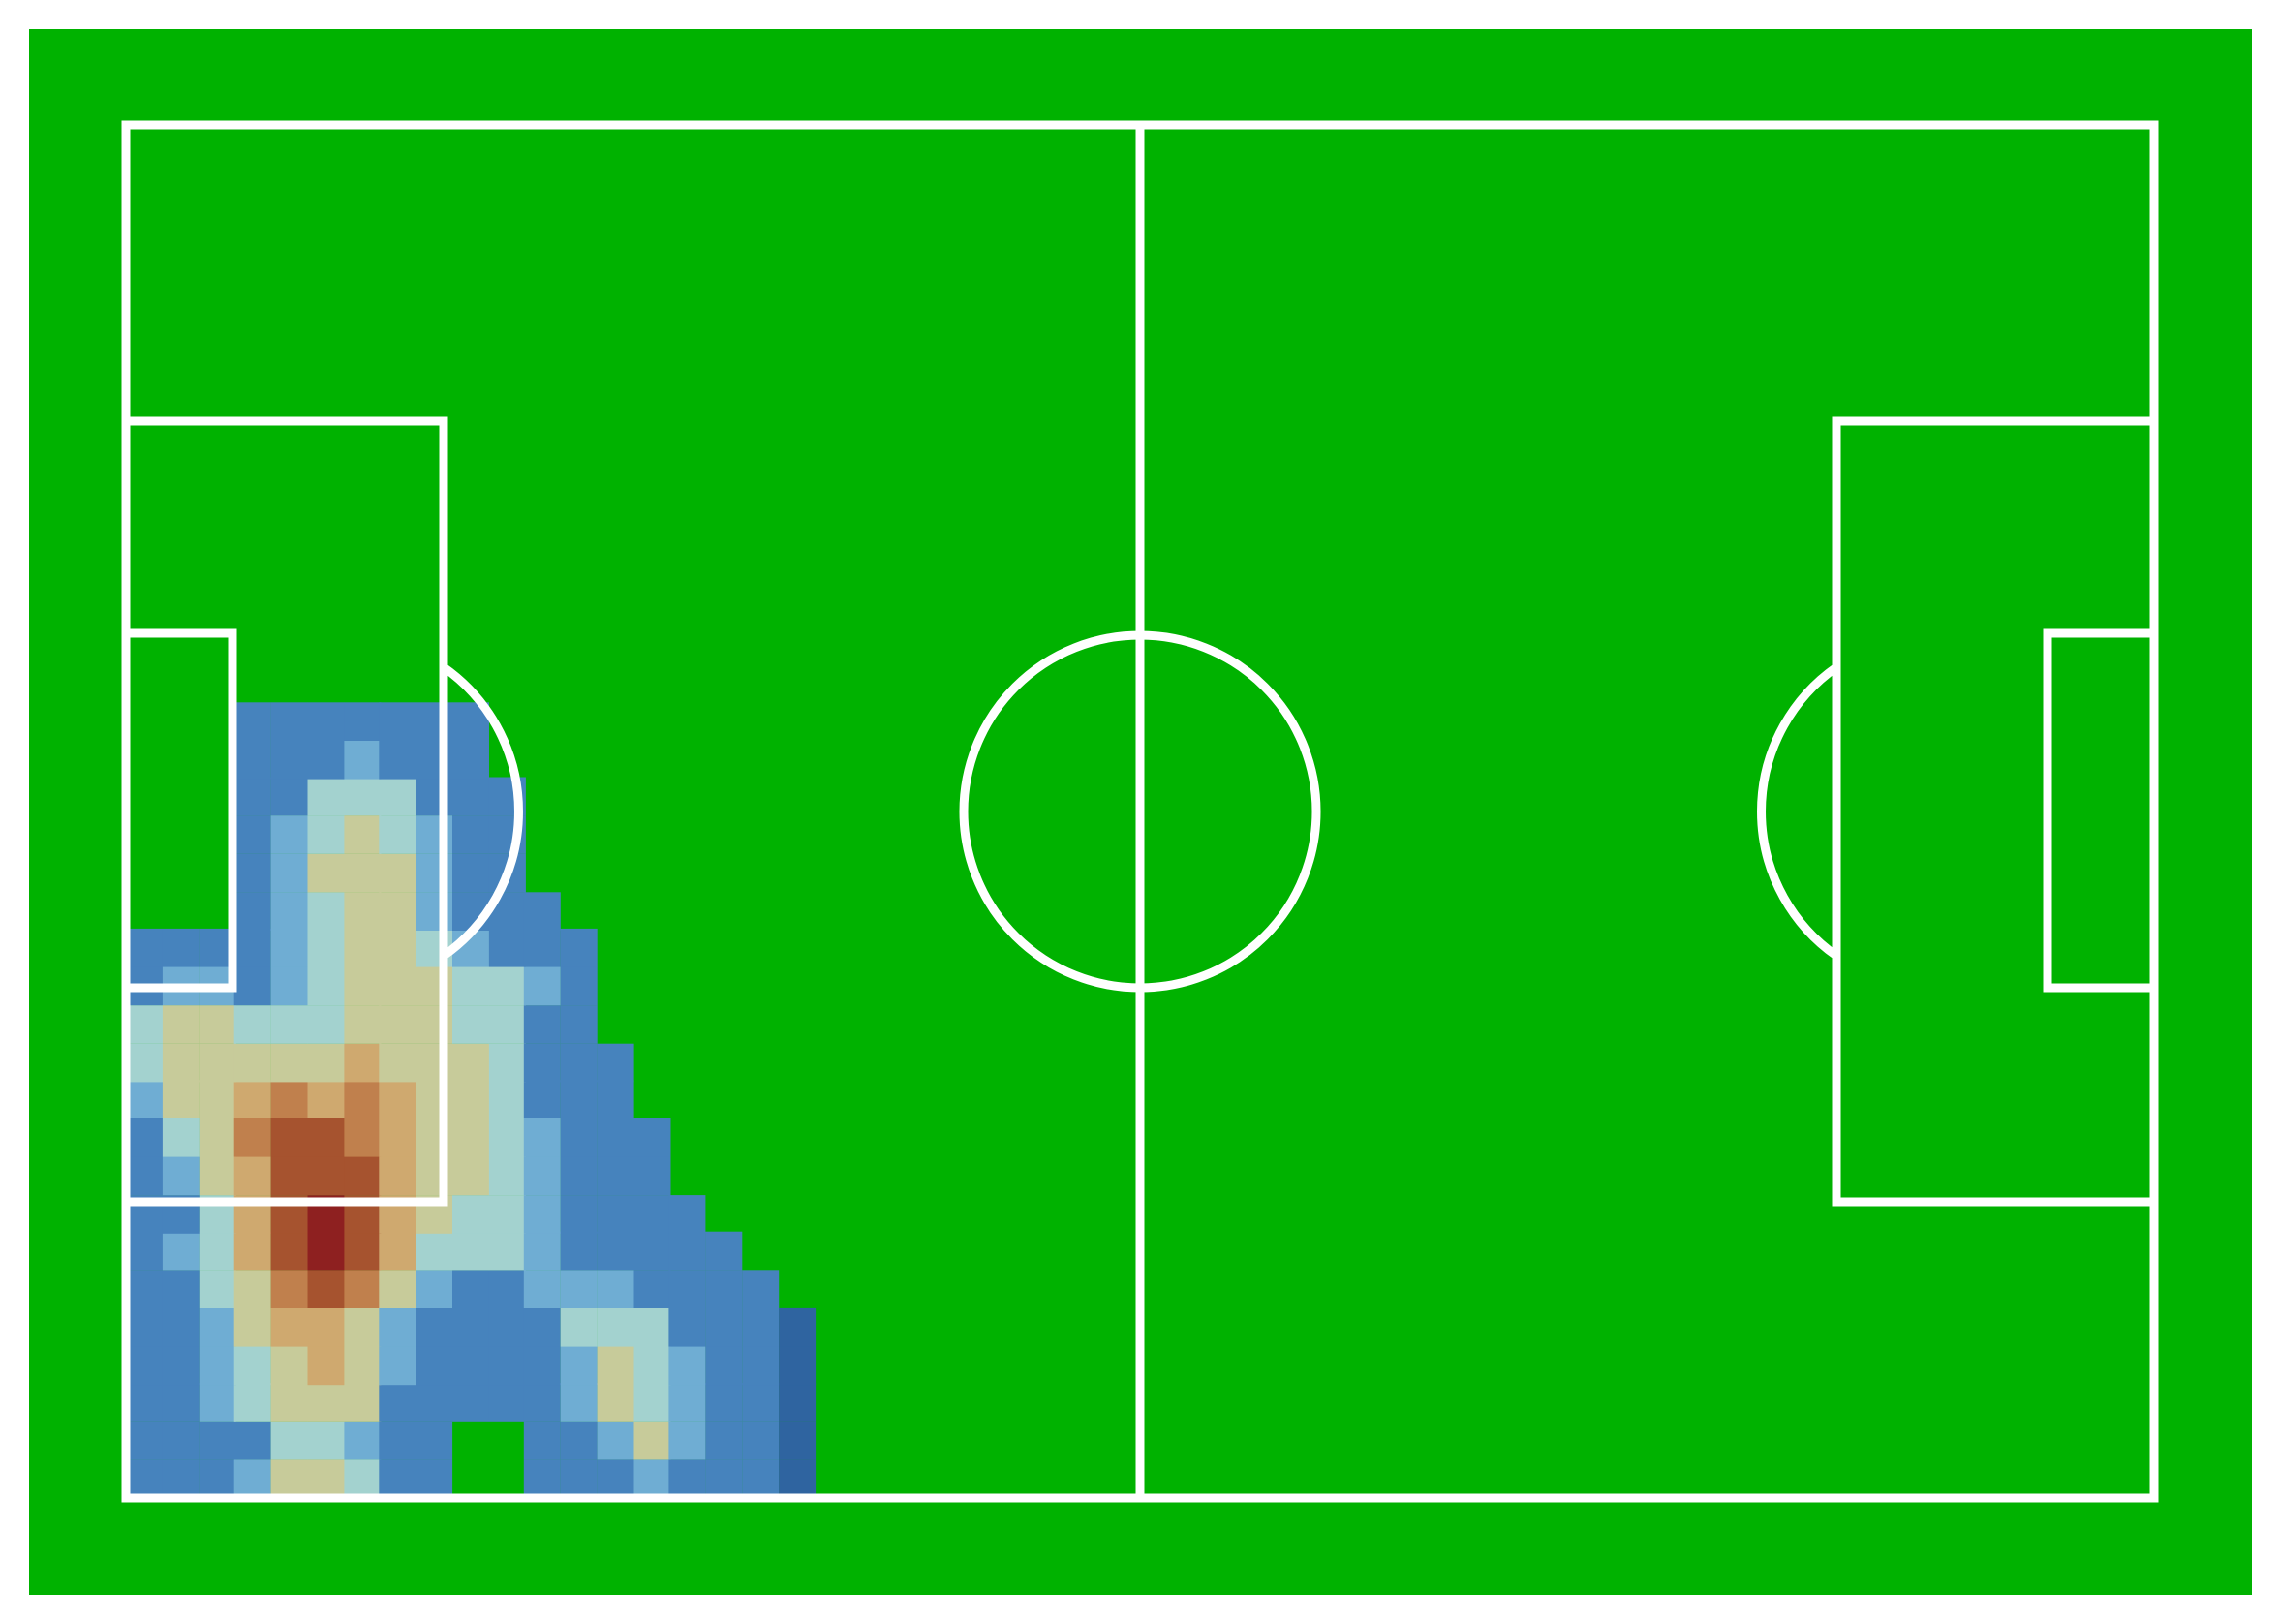 This screenshot has height=1624, width=2281. What do you see at coordinates (2101, 810) in the screenshot?
I see `right-goal-area` at bounding box center [2101, 810].